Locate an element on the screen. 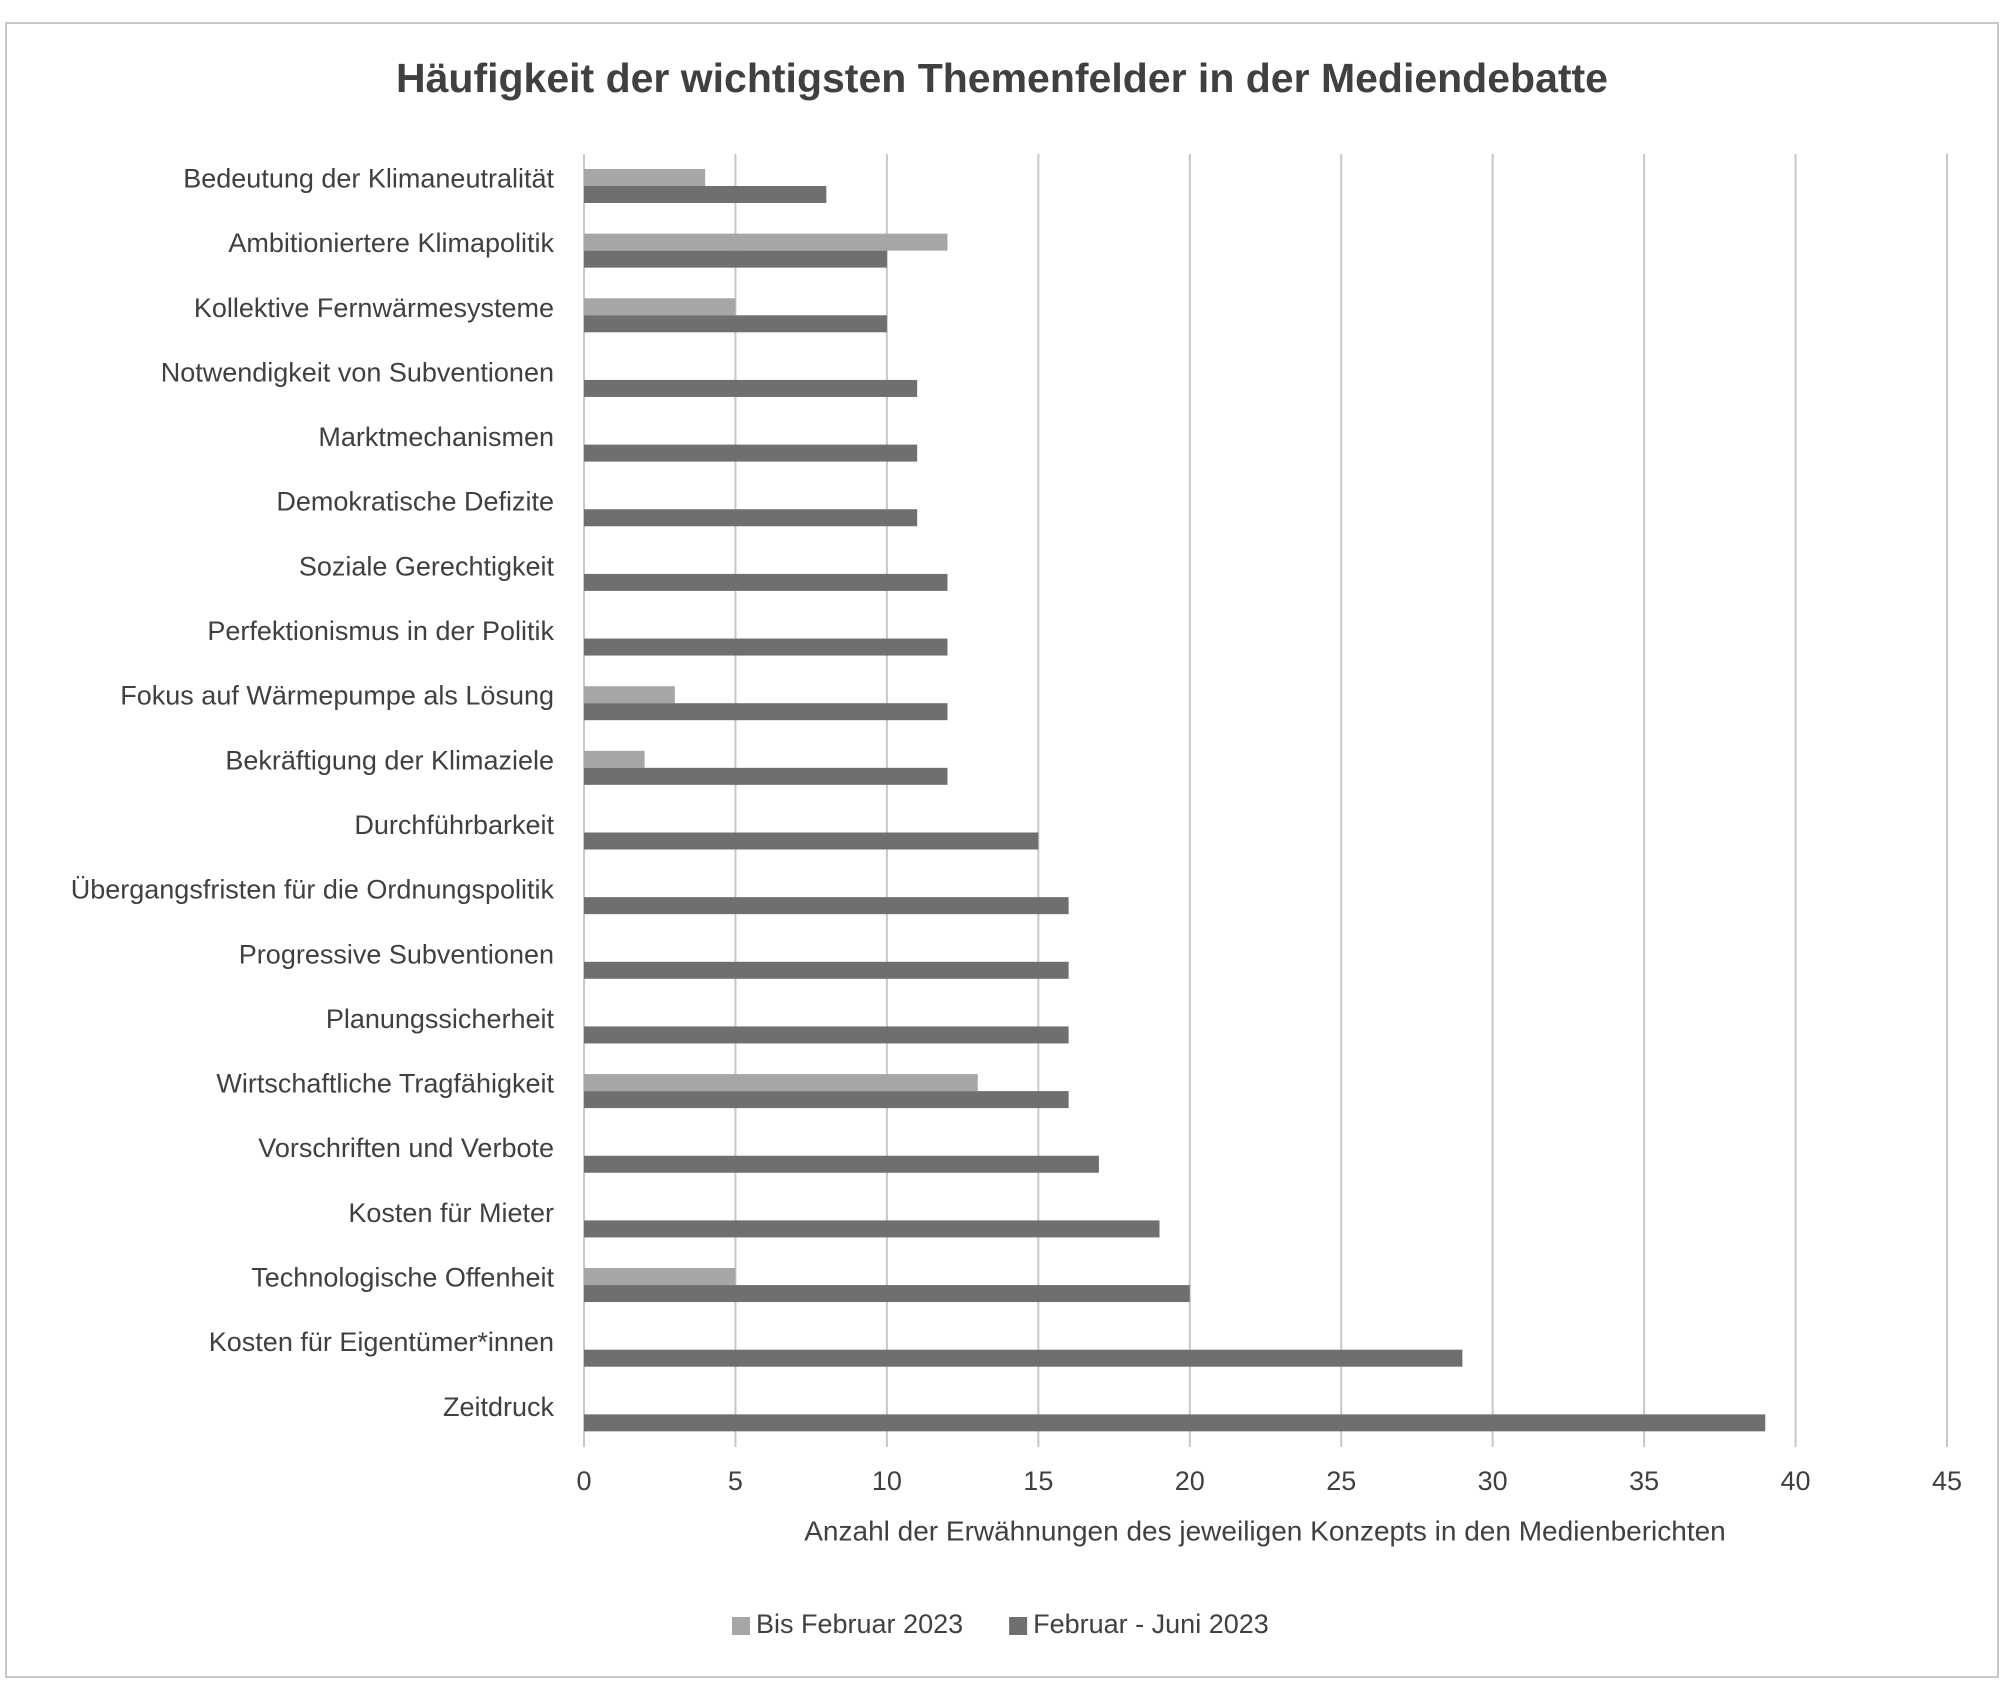  x-tick-label: 40 is located at coordinates (1796, 1481).